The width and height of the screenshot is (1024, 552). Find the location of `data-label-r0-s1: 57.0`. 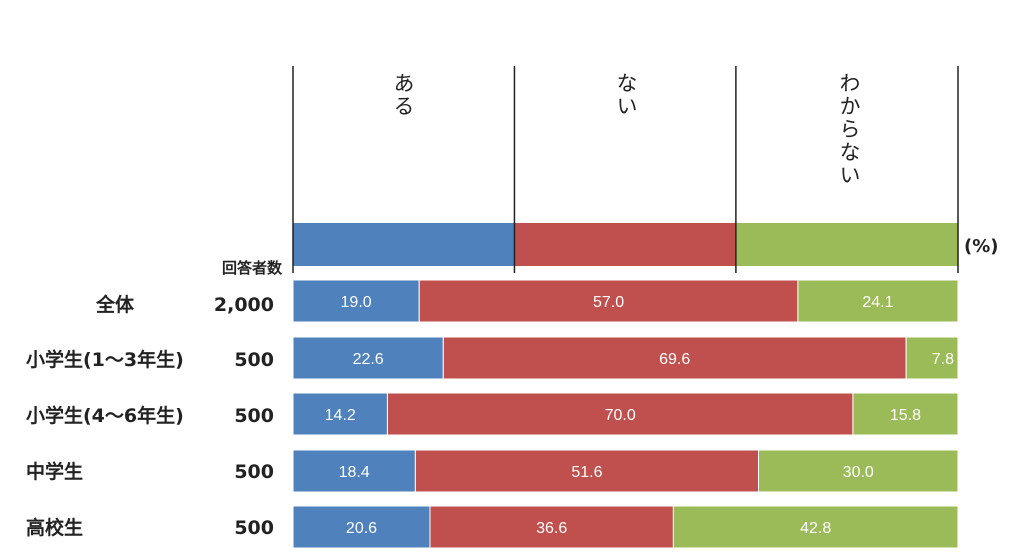

data-label-r0-s1: 57.0 is located at coordinates (608, 302).